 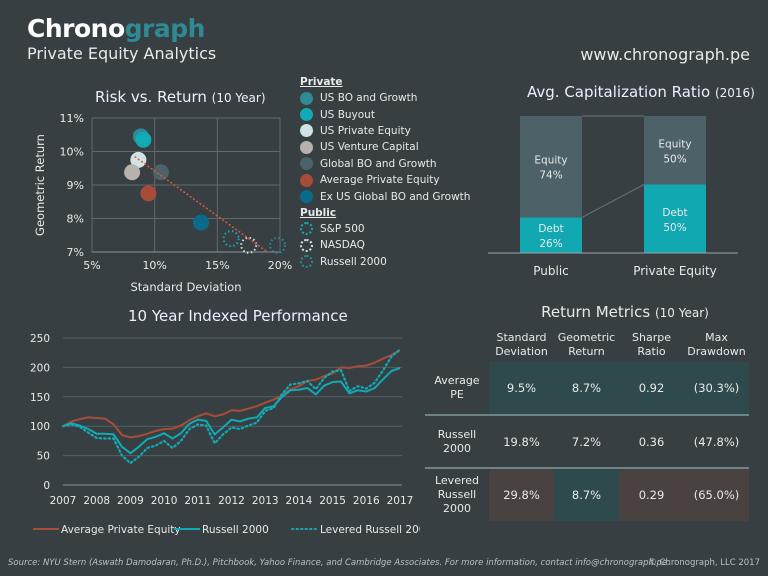 I want to click on legend-group-public: Public, so click(x=318, y=212).